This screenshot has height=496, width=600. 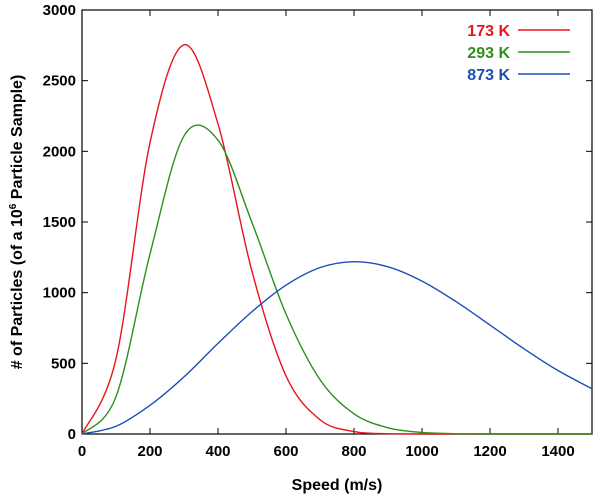 I want to click on legend-label: 173 K, so click(x=488, y=31).